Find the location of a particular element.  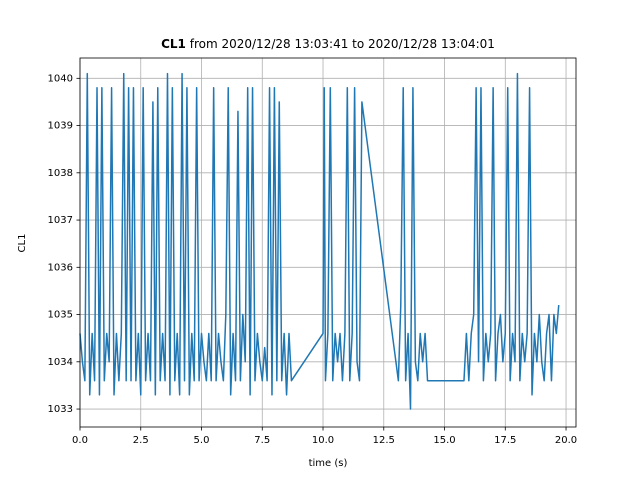

x-axis-label: time (s) is located at coordinates (328, 463).